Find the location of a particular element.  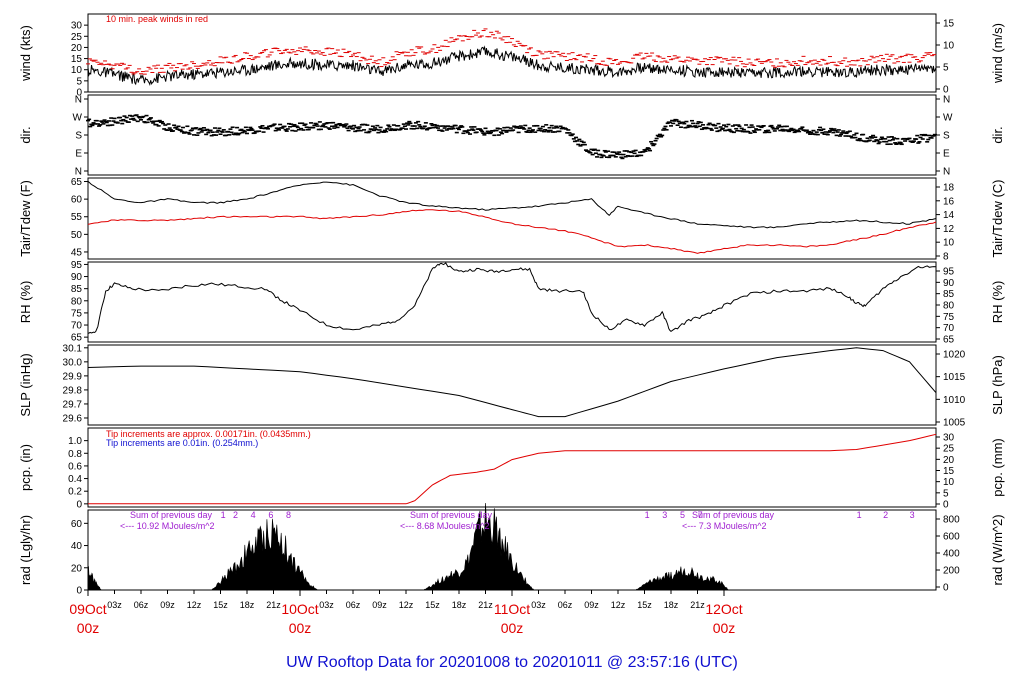

rad-hour-number: 7 is located at coordinates (700, 515).